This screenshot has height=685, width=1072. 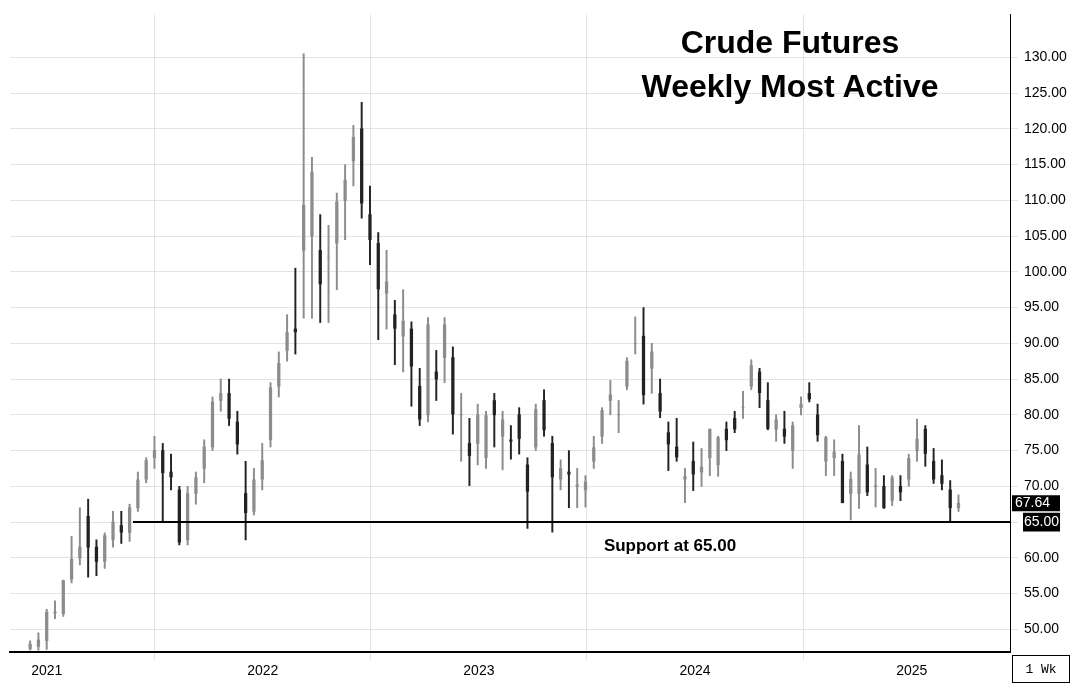 What do you see at coordinates (695, 670) in the screenshot?
I see `x-tick-label: 2024` at bounding box center [695, 670].